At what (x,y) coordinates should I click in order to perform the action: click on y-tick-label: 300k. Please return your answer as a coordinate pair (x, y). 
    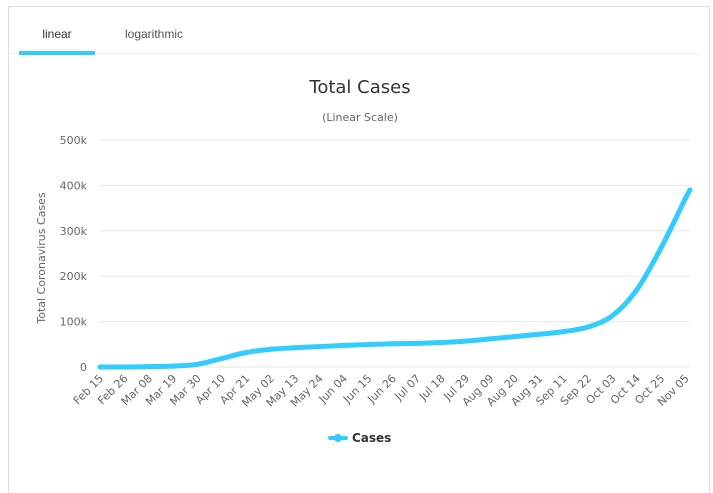
    Looking at the image, I should click on (74, 231).